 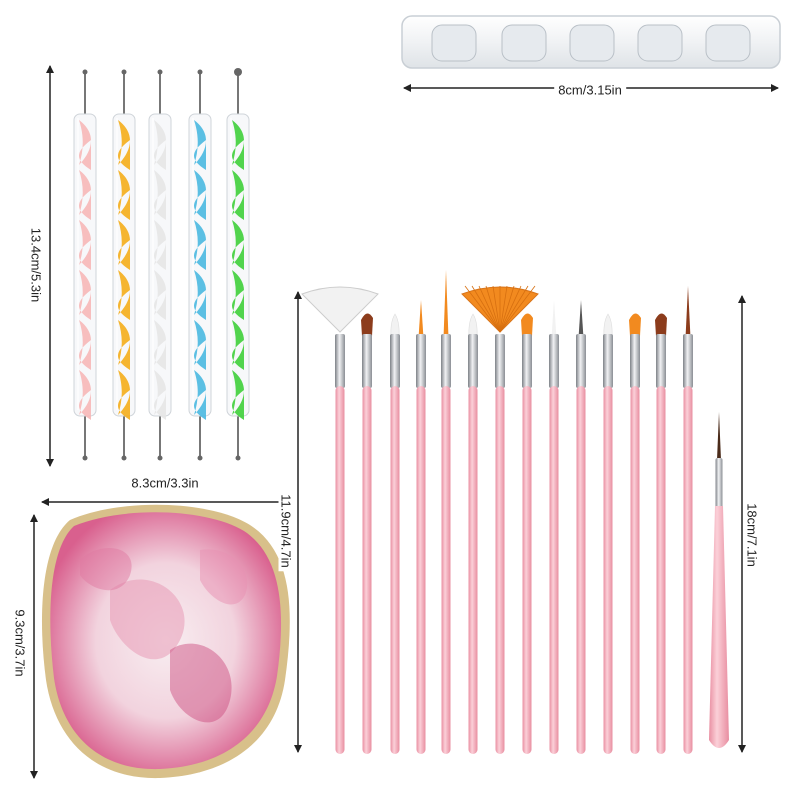 I want to click on brush-holder, so click(x=591, y=42).